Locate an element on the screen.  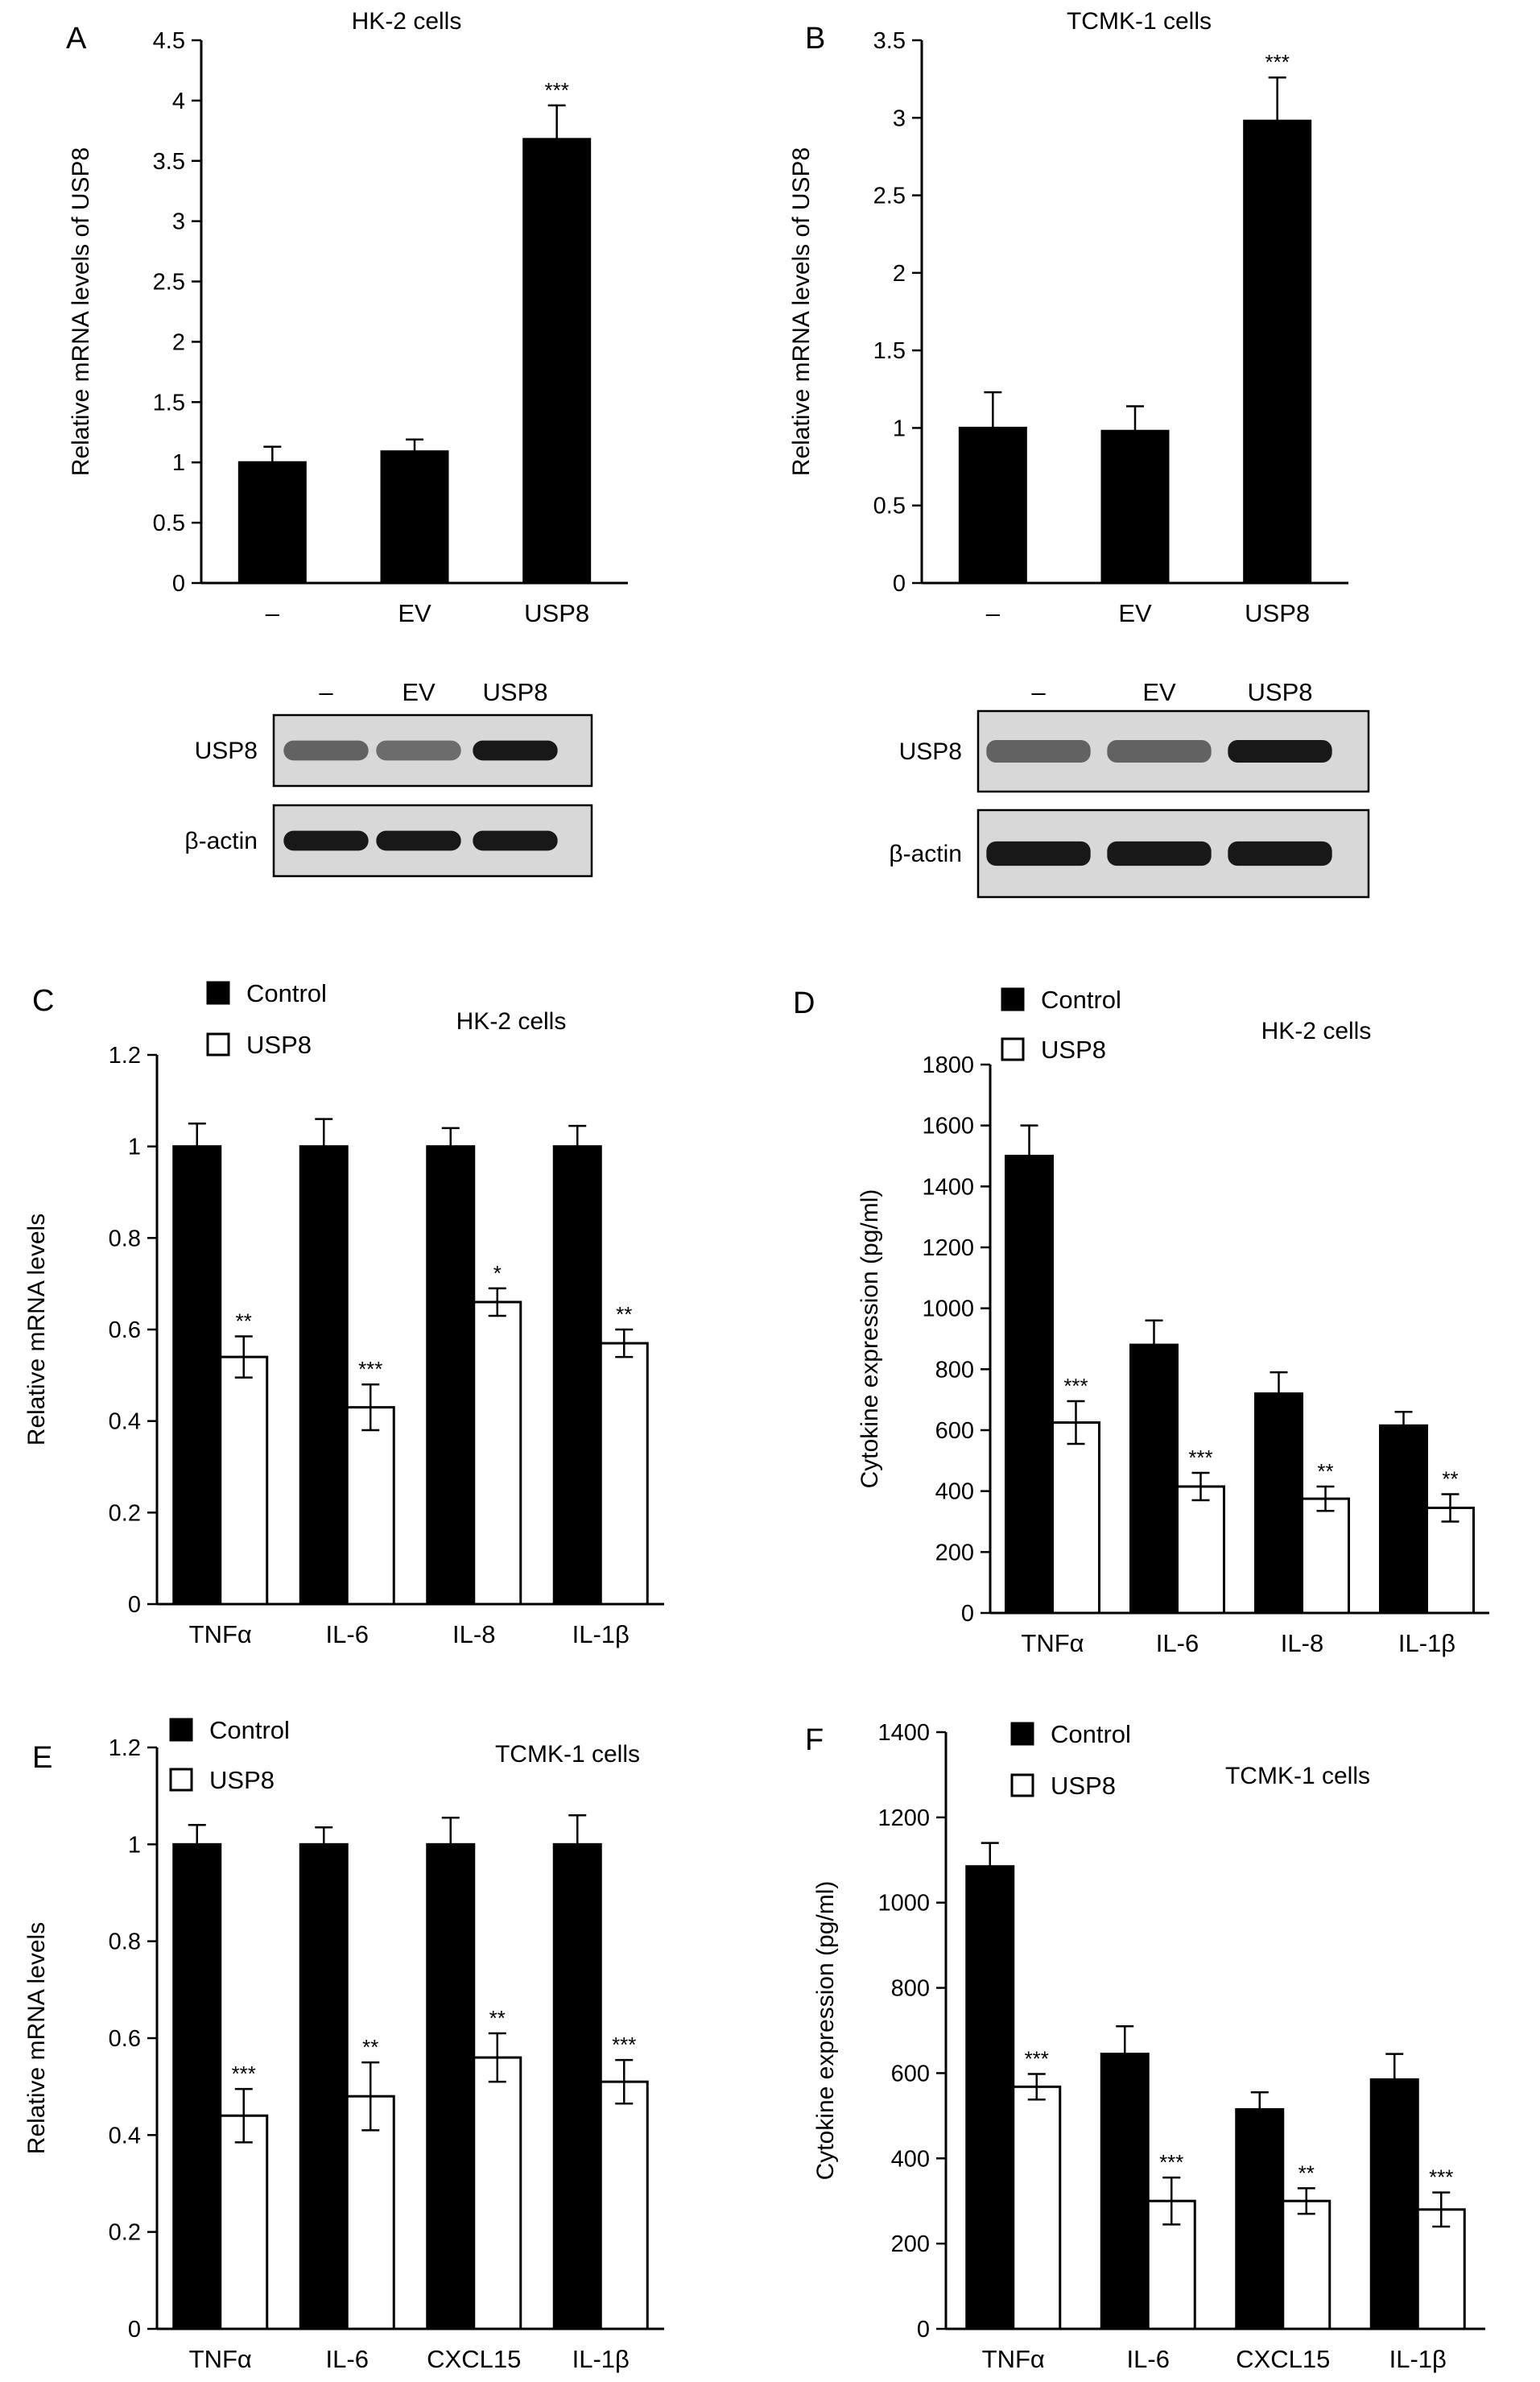
x-tick-label: CXCL15 is located at coordinates (474, 2359).